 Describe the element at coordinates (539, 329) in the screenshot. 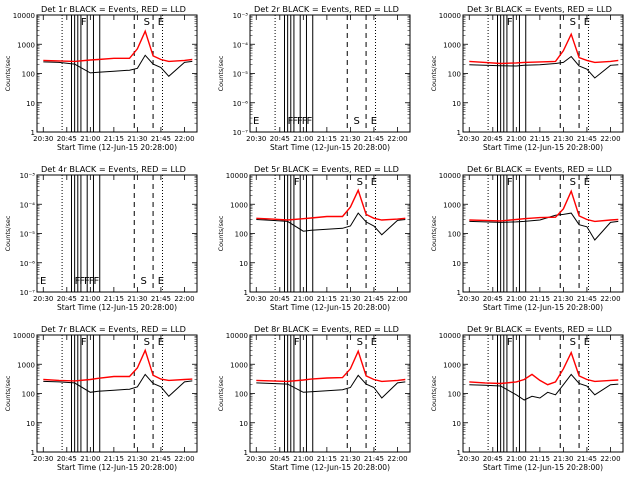

I see `panel-title: Det 9r BLACK = Events, RED = LLD` at that location.